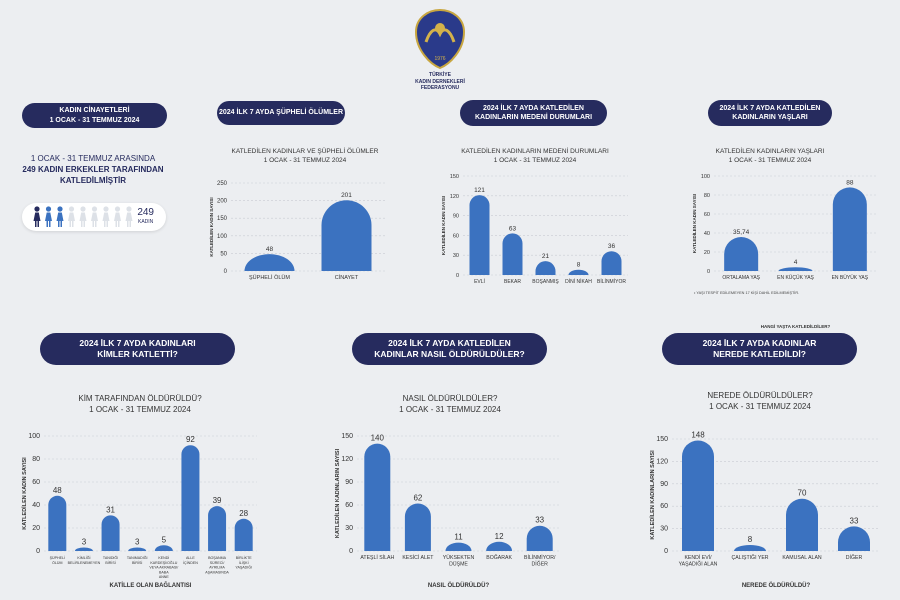 The height and width of the screenshot is (600, 900). Describe the element at coordinates (513, 228) in the screenshot. I see `value-label: 63` at that location.